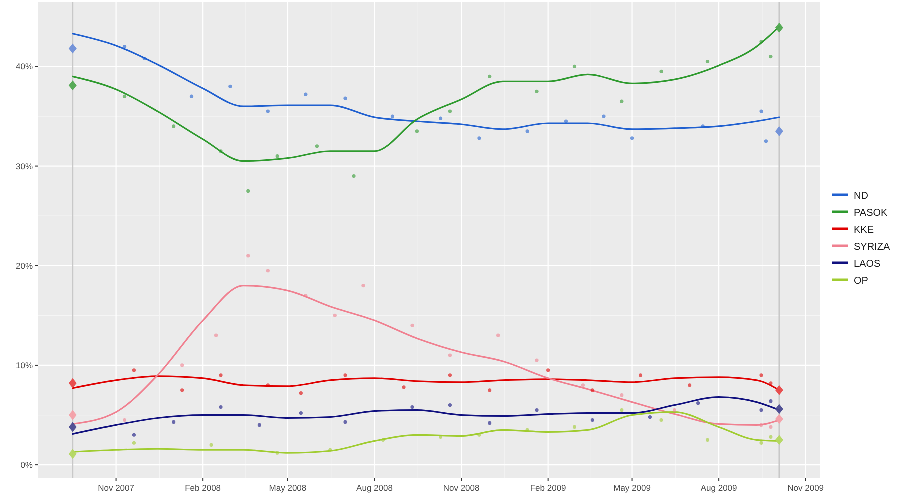  Describe the element at coordinates (27, 465) in the screenshot. I see `y-tick-label: 0%` at that location.